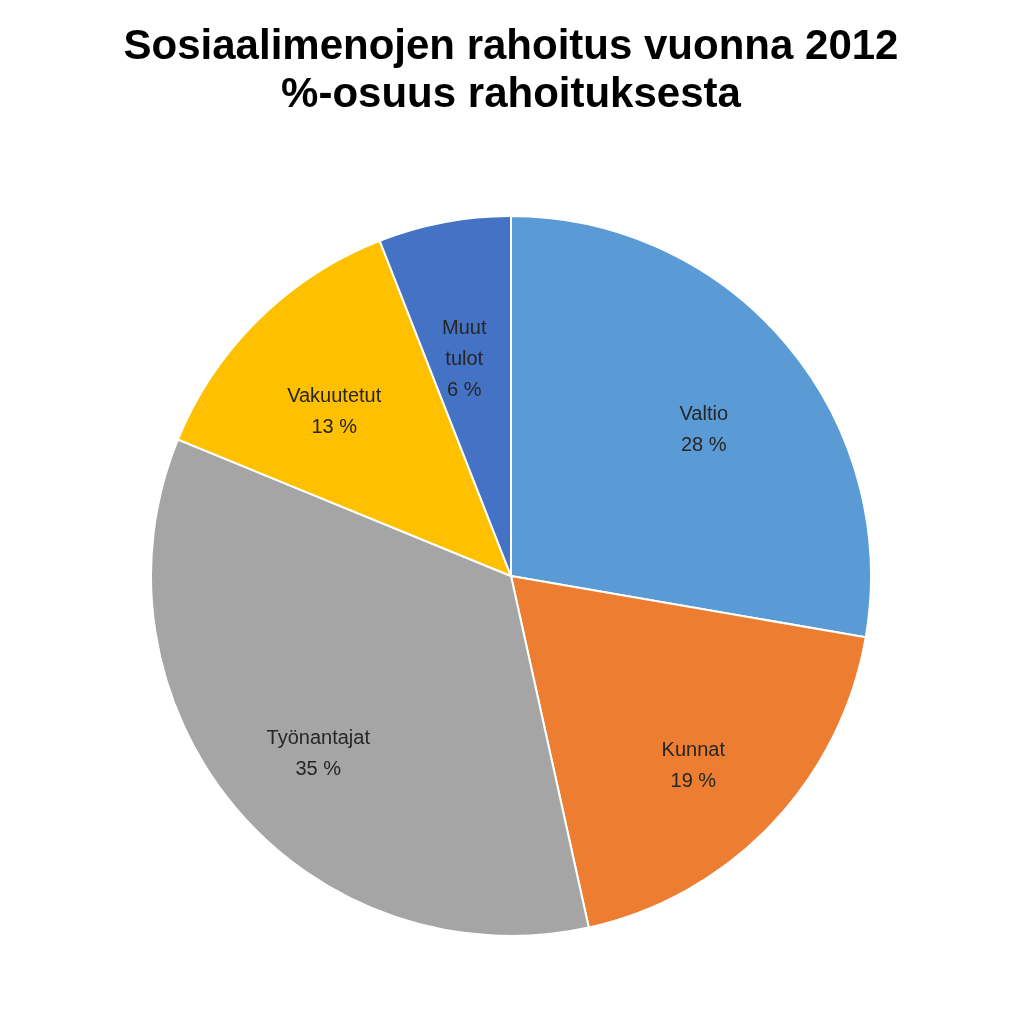 The width and height of the screenshot is (1022, 1036). What do you see at coordinates (693, 779) in the screenshot?
I see `data-label: 19 %` at bounding box center [693, 779].